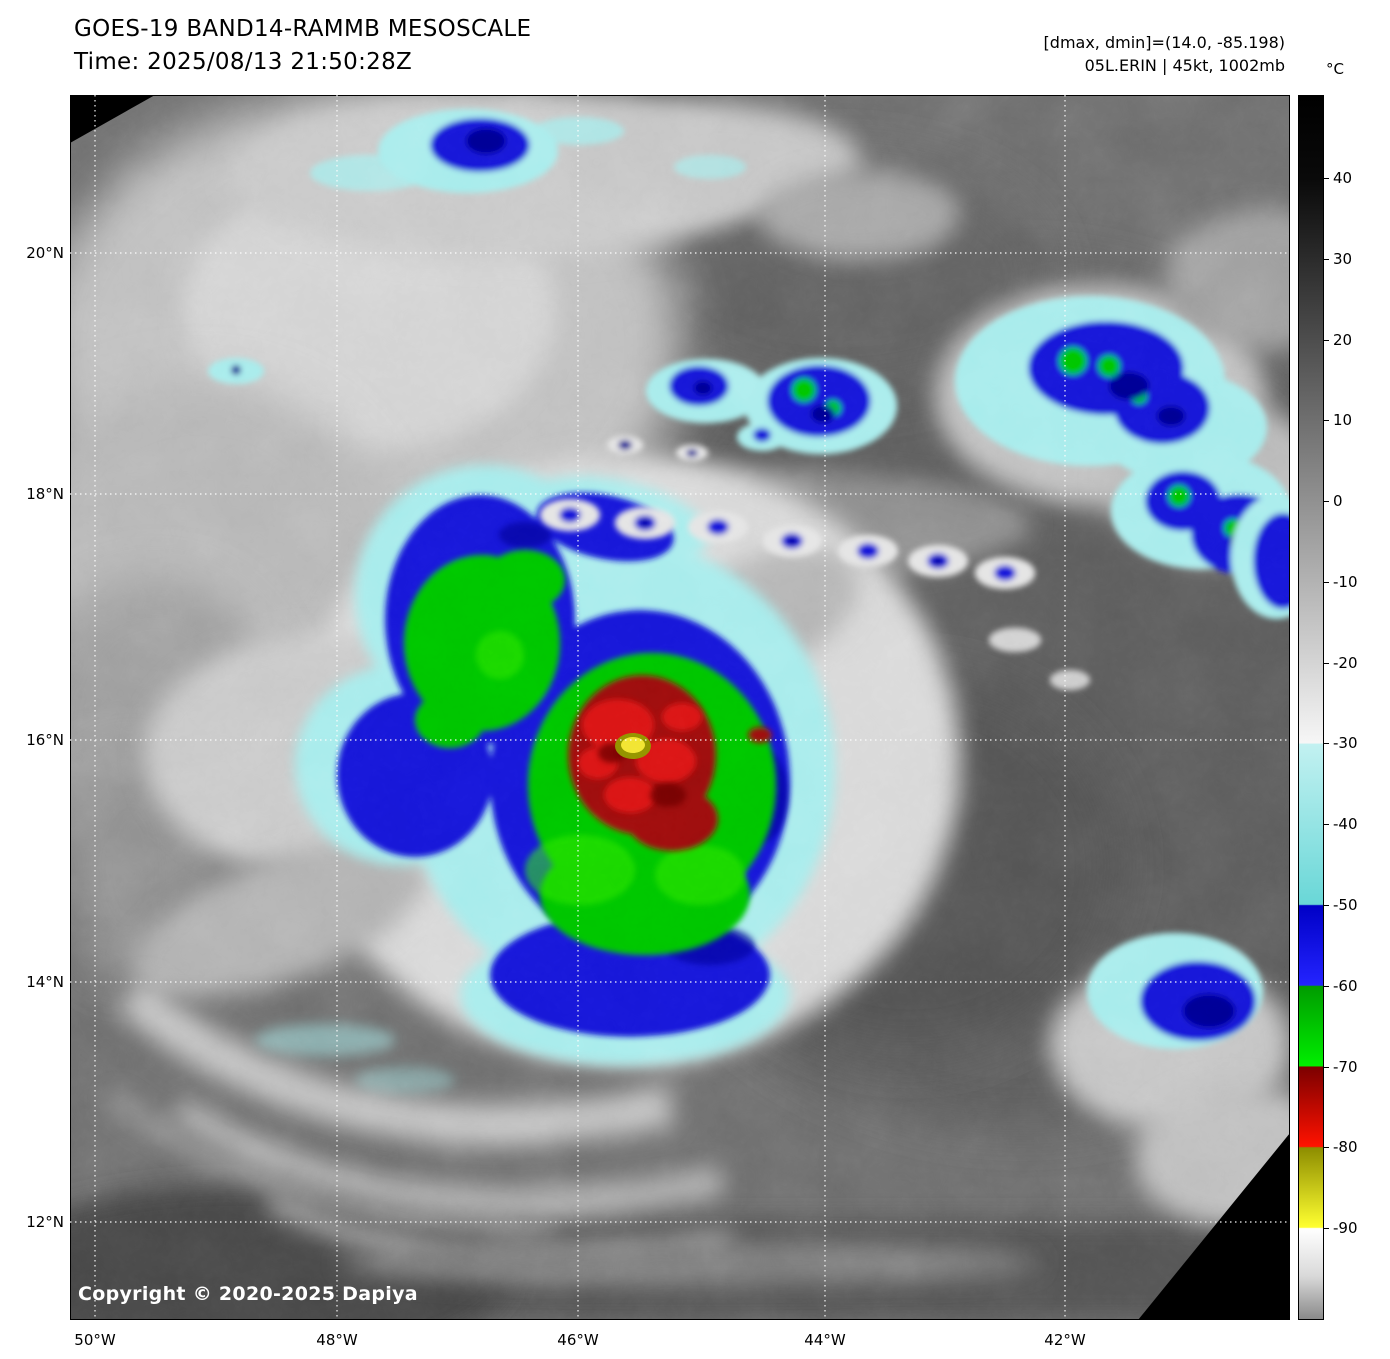 The image size is (1390, 1359). I want to click on storm-info-readout: 05L.ERIN | 45kt, 1002mb, so click(1184, 65).